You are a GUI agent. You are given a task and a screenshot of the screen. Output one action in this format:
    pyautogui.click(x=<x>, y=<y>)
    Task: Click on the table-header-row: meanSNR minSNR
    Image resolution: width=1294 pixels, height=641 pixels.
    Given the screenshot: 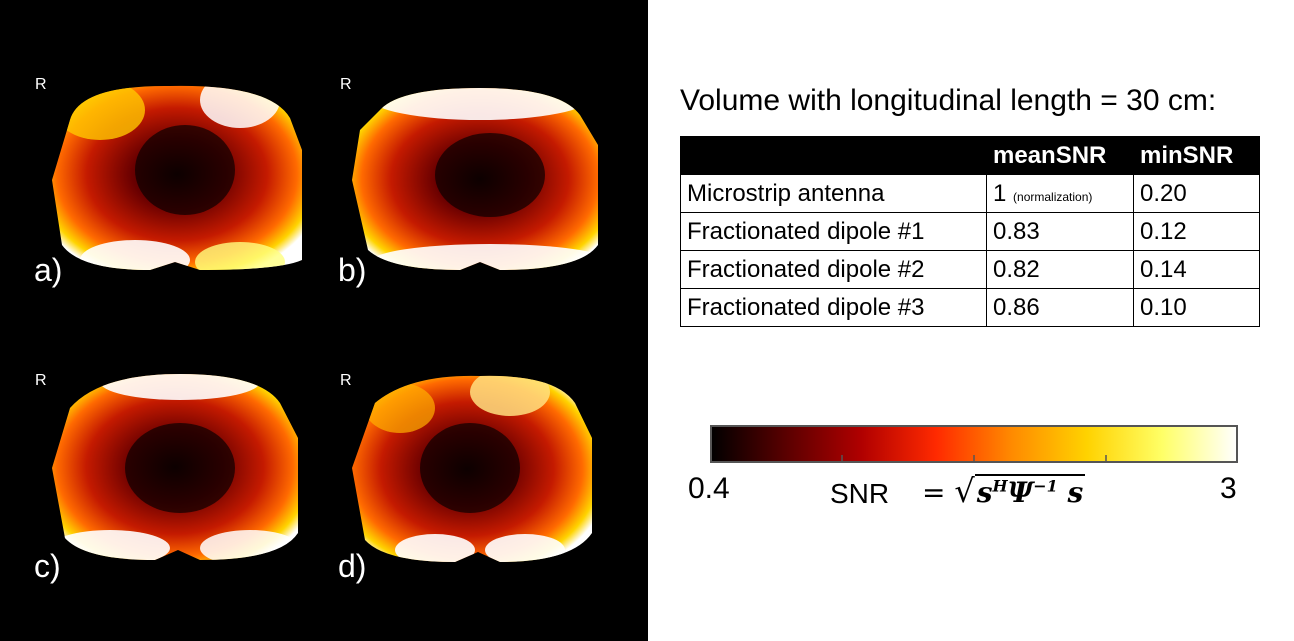 What is the action you would take?
    pyautogui.click(x=970, y=155)
    